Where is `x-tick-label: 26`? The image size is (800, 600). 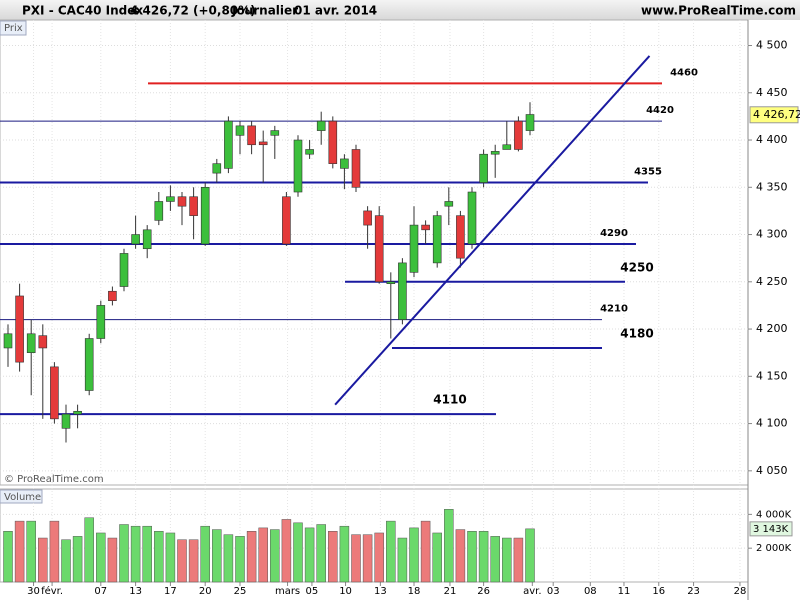
x-tick-label: 26 is located at coordinates (483, 591).